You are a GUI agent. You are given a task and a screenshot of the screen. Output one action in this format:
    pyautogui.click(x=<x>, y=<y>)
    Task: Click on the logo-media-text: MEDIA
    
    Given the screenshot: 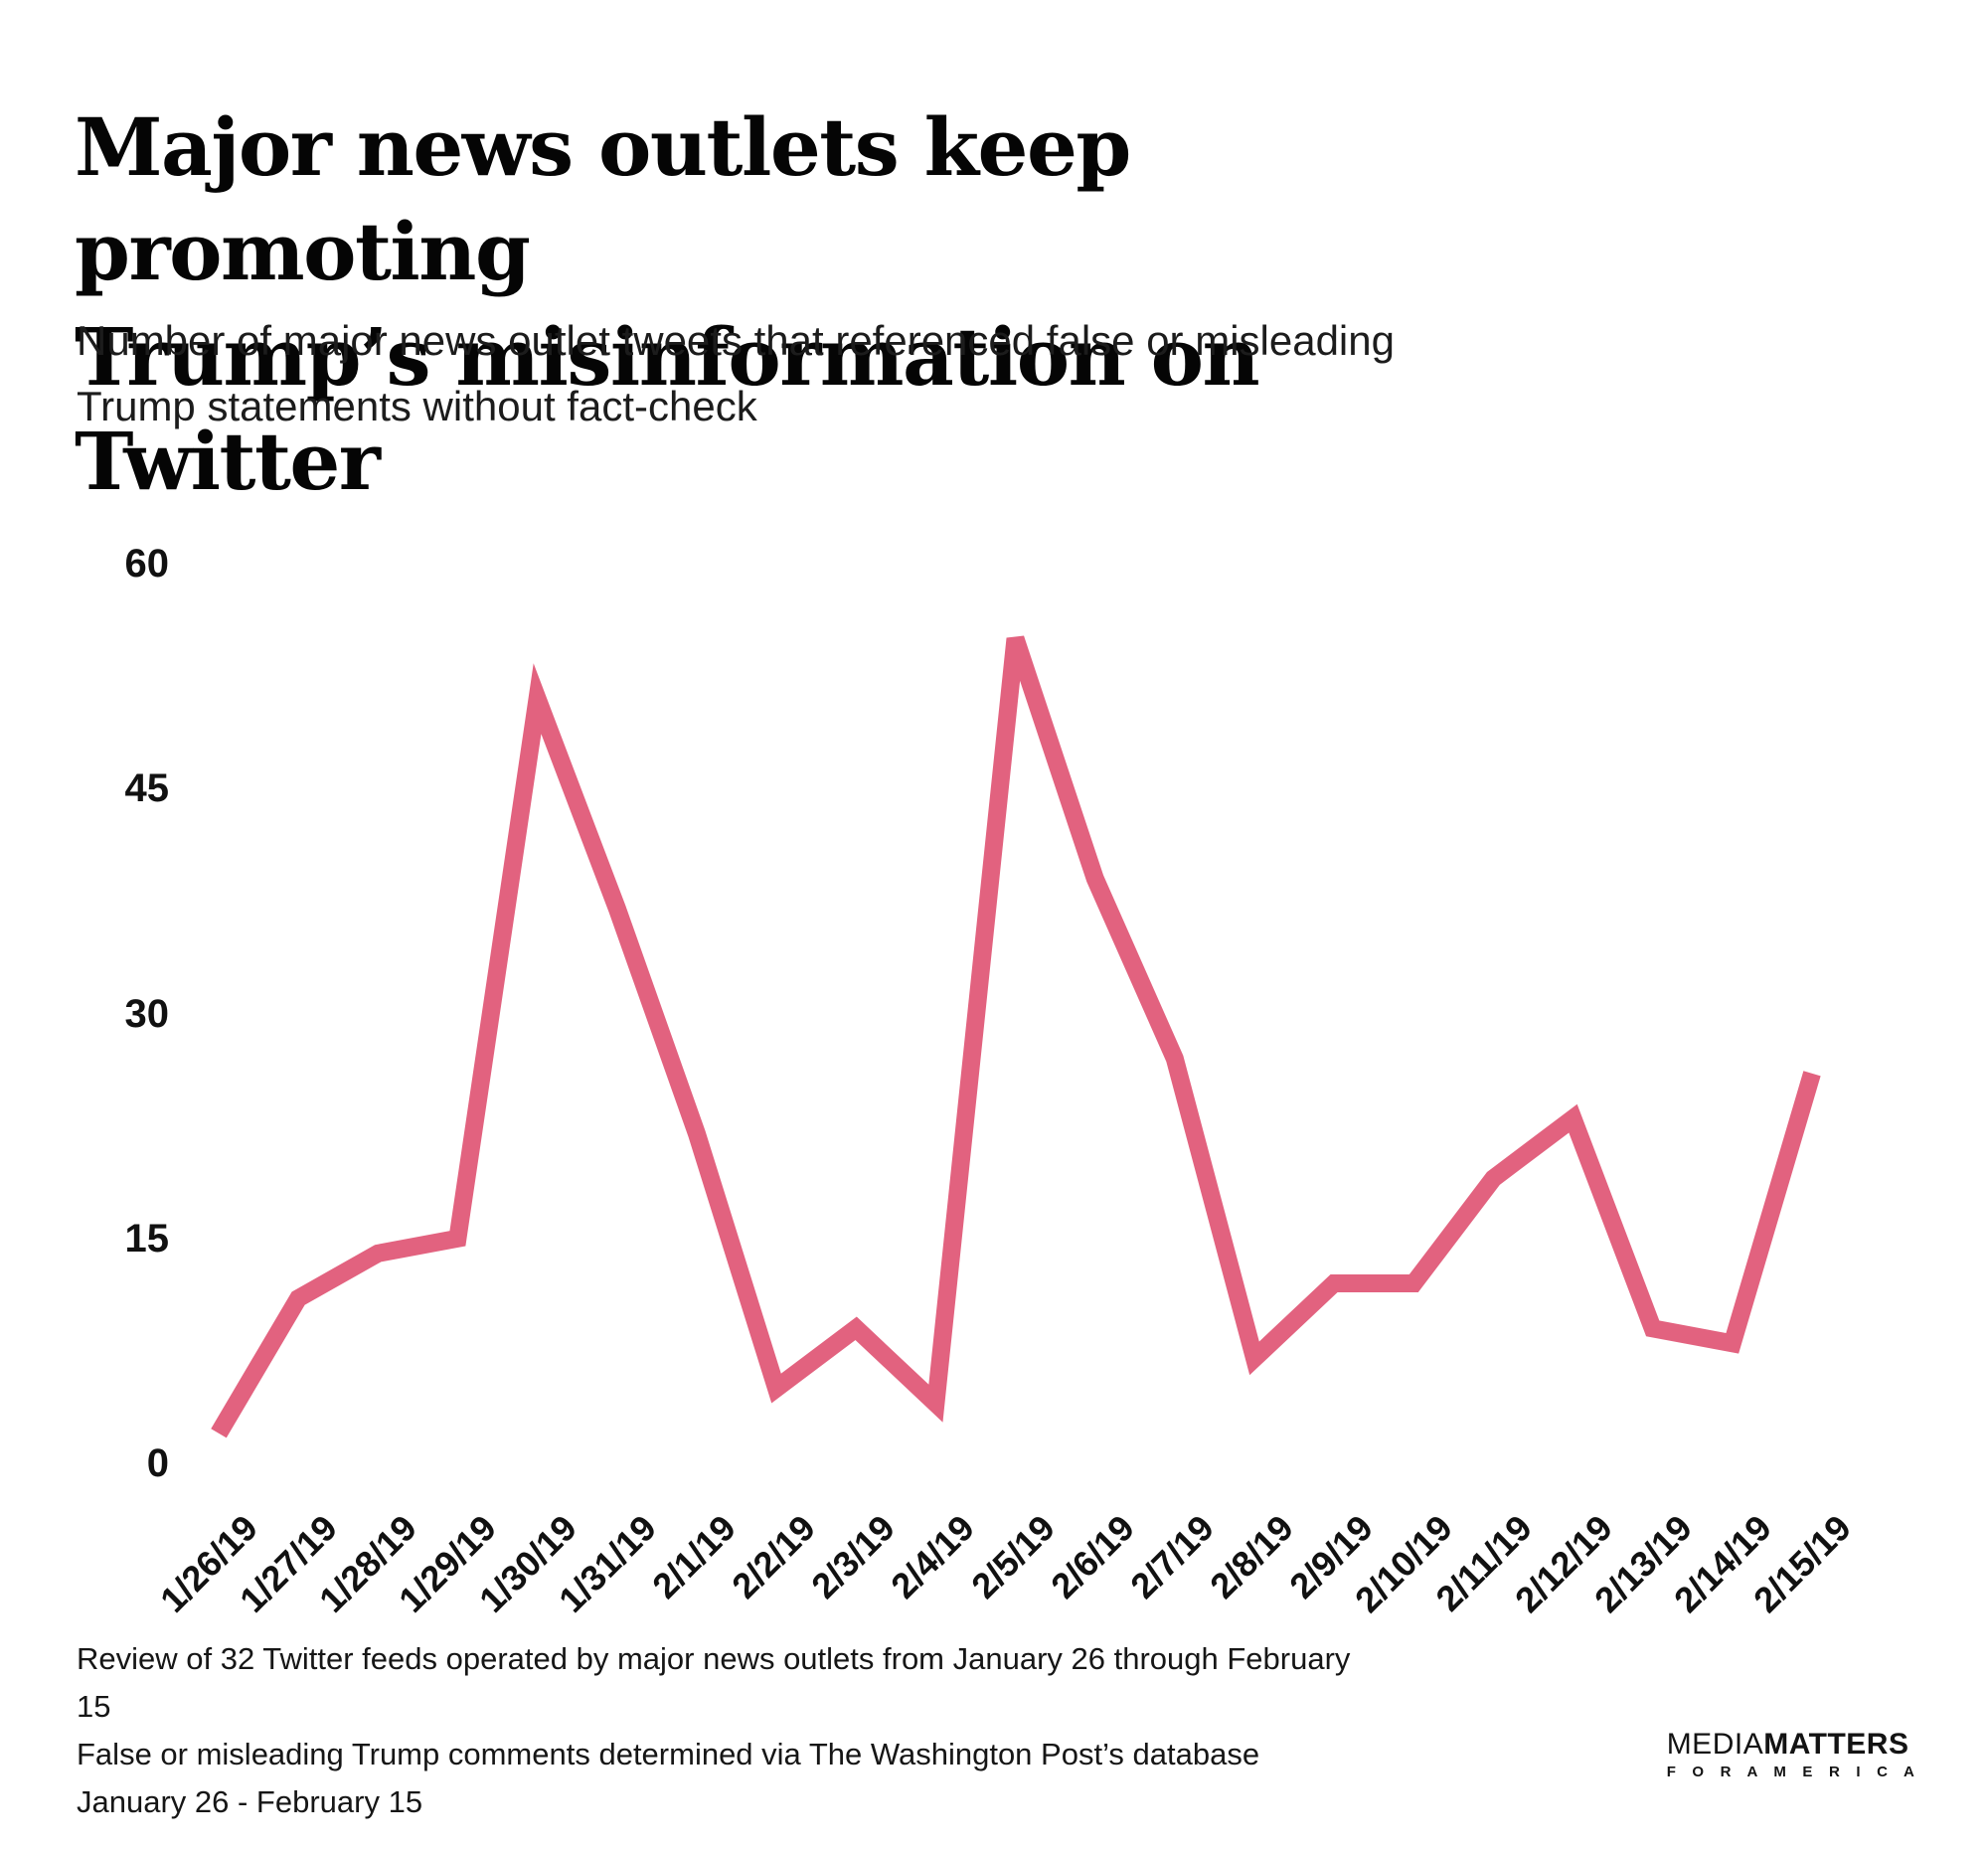 What is the action you would take?
    pyautogui.click(x=1715, y=1744)
    